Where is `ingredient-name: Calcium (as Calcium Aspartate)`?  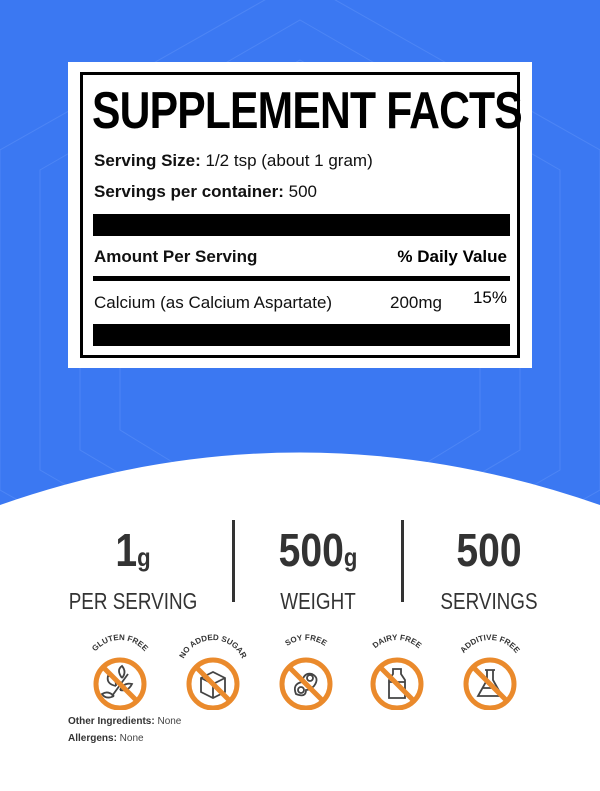
ingredient-name: Calcium (as Calcium Aspartate) is located at coordinates (213, 302).